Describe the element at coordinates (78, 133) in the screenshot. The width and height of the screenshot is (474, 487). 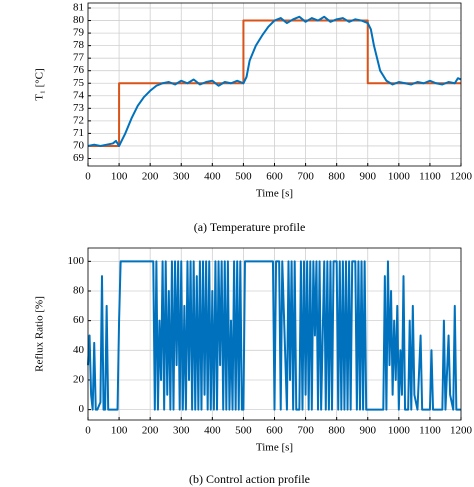
I see `y-tick-label: 71` at that location.